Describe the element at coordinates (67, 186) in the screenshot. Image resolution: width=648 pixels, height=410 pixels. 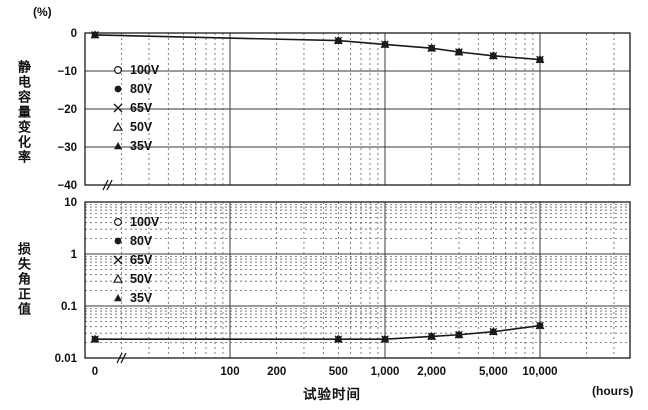
I see `svg-text: −40` at that location.